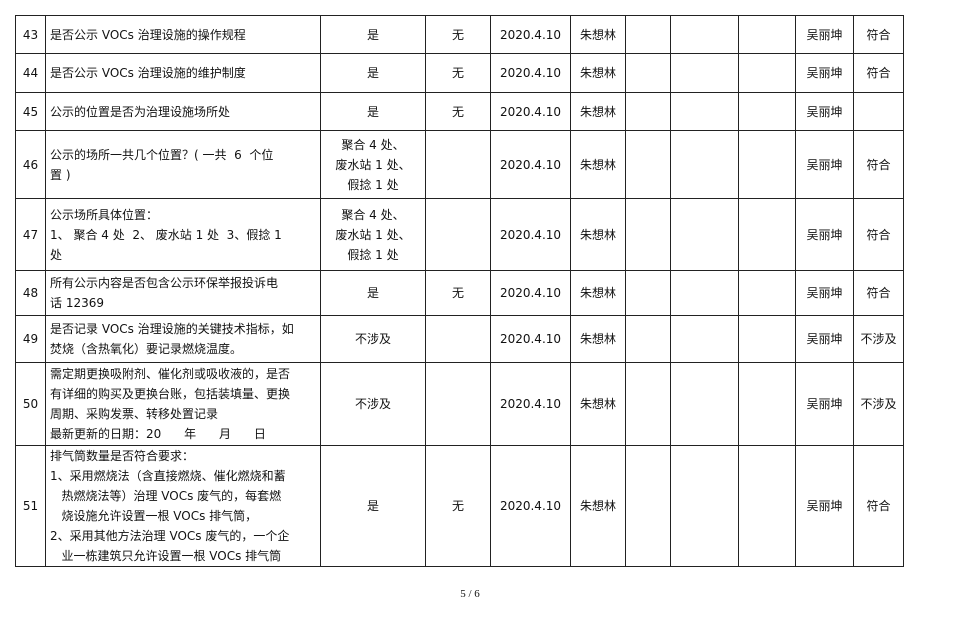 The height and width of the screenshot is (624, 961). What do you see at coordinates (170, 536) in the screenshot?
I see `question-line: 2、采用其他方法治理 VOCs 废气的，一个企` at bounding box center [170, 536].